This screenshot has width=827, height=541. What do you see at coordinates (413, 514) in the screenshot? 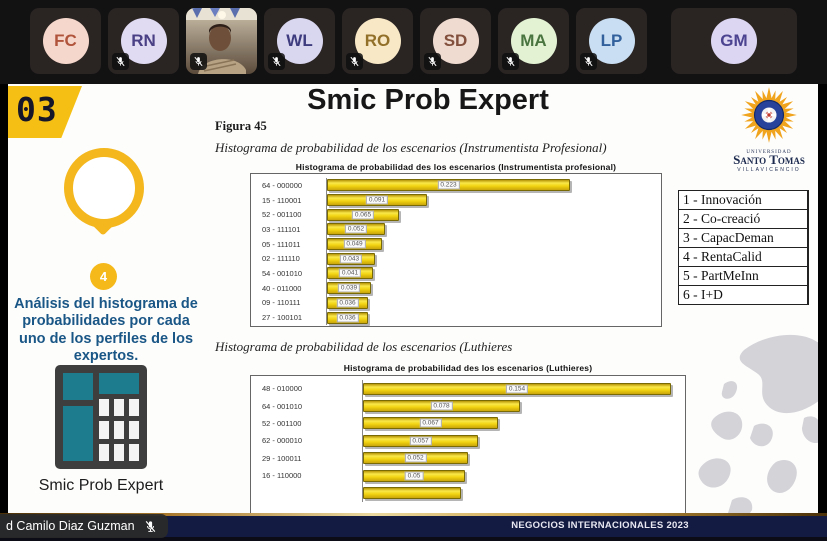
I see `gold-divider` at bounding box center [413, 514].